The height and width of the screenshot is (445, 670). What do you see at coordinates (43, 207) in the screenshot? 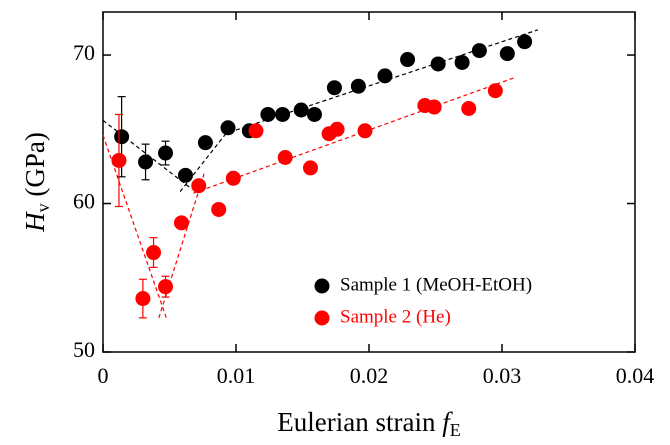
I see `y-axis-label-subscript: v` at bounding box center [43, 207].